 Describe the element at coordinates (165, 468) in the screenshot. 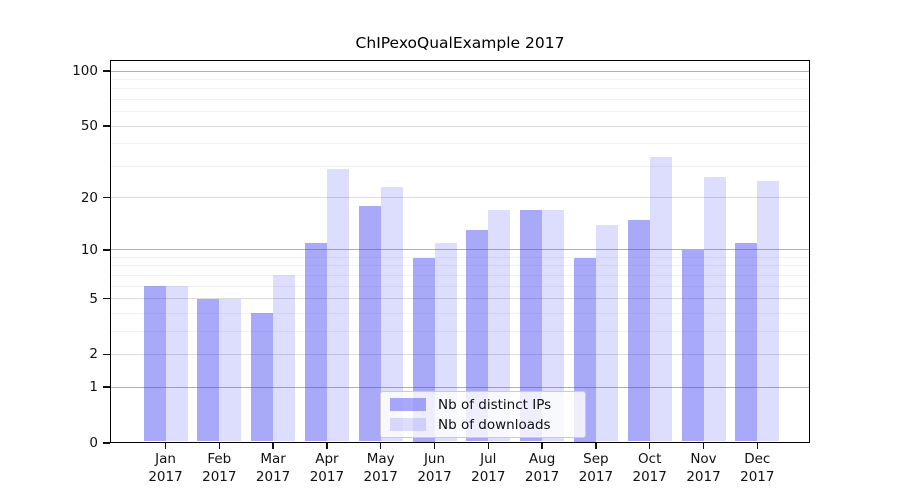

I see `x-tick-label: Jan 2017` at that location.